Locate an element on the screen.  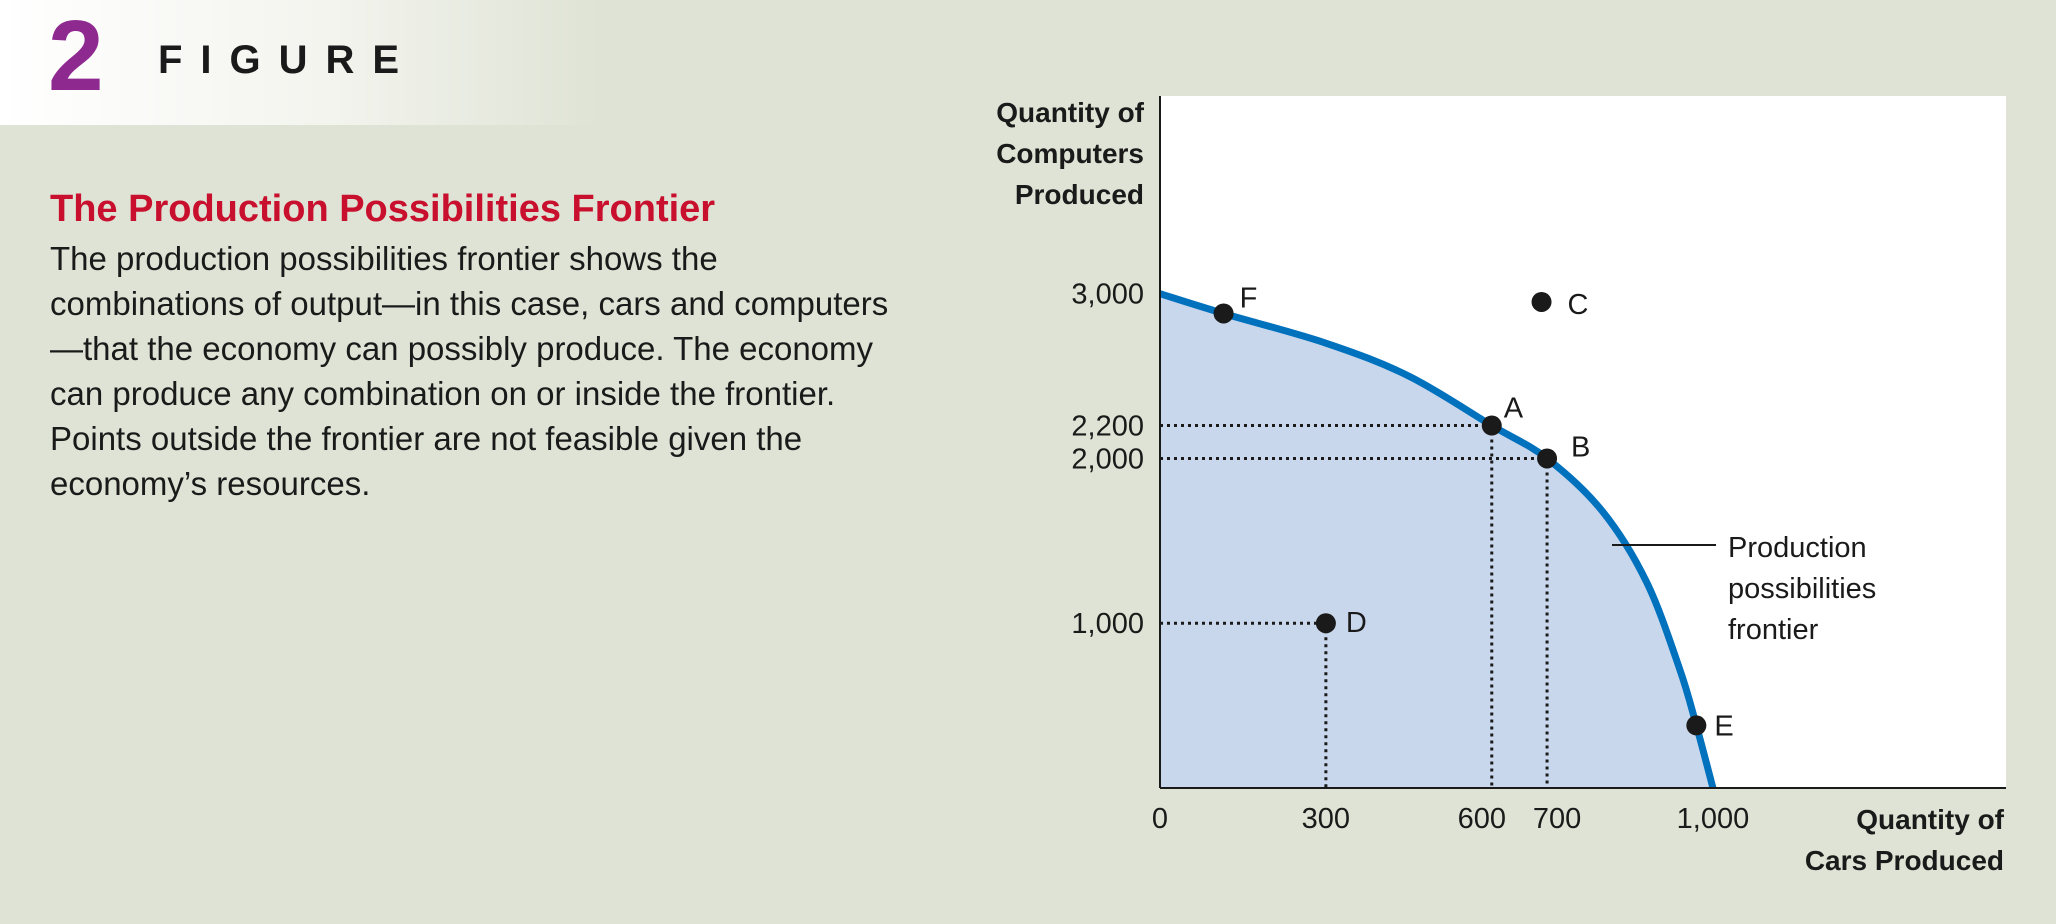
x-tick-label: 600 is located at coordinates (1482, 819).